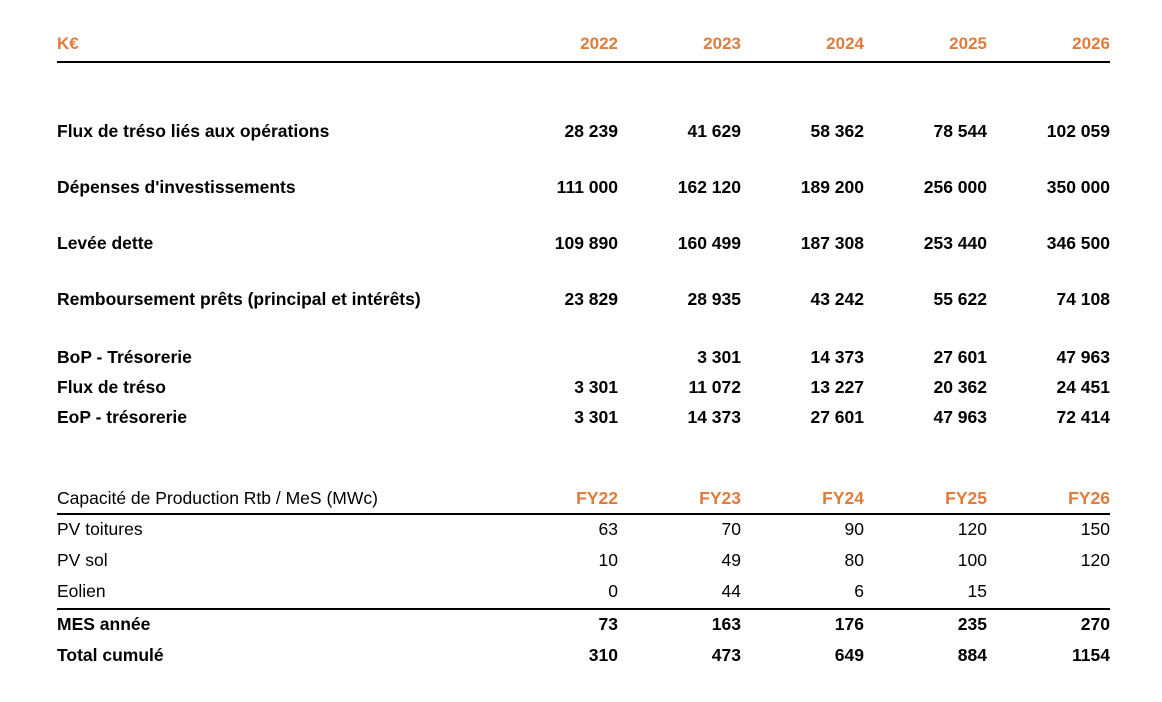 The width and height of the screenshot is (1162, 702). Describe the element at coordinates (82, 560) in the screenshot. I see `row-label: PV sol` at that location.